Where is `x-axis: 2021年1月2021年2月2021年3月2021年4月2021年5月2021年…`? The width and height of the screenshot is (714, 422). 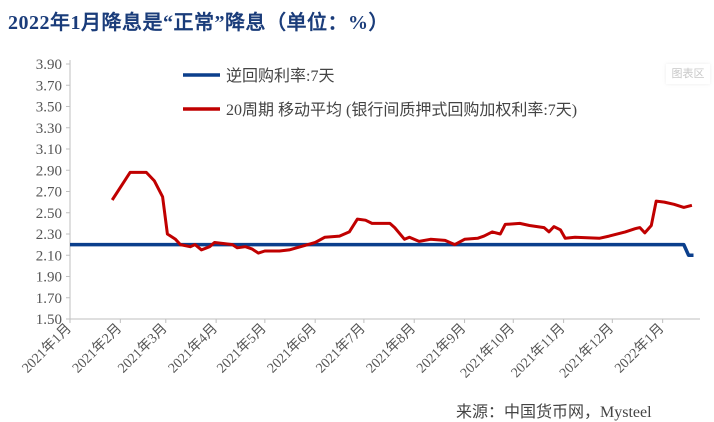
x-axis: 2021年1月2021年2月2021年3月2021年4月2021年5月2021年… is located at coordinates (359, 349).